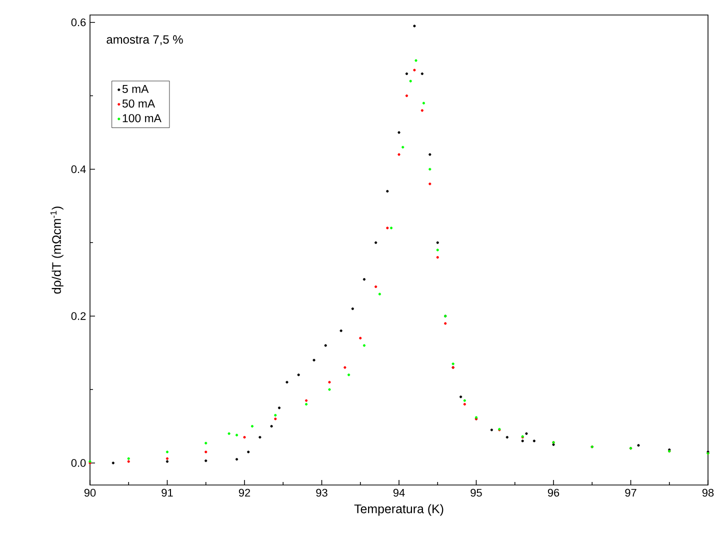 This screenshot has width=721, height=544. Describe the element at coordinates (630, 492) in the screenshot. I see `x-tick-label: 97` at that location.